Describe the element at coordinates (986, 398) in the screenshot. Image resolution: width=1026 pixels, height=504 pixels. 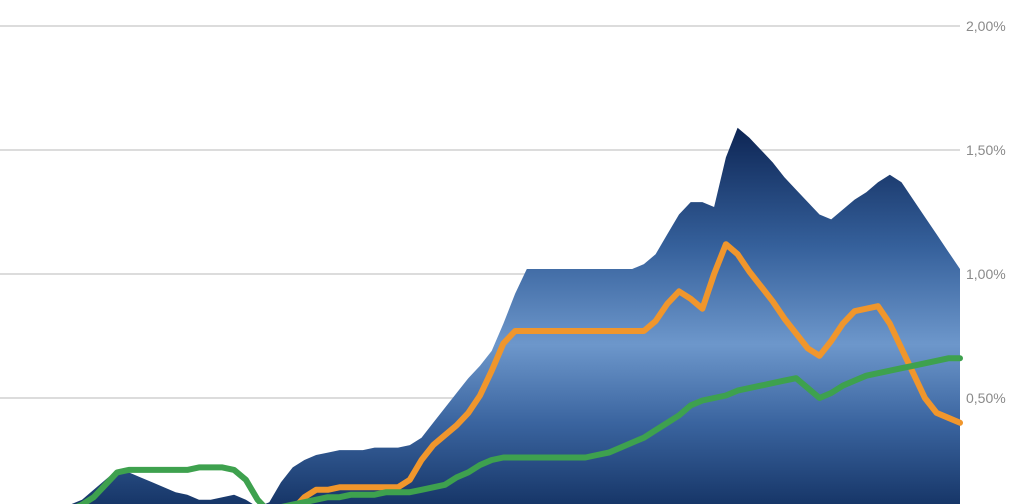
I see `y-tick-label-0: 0,50%` at that location.